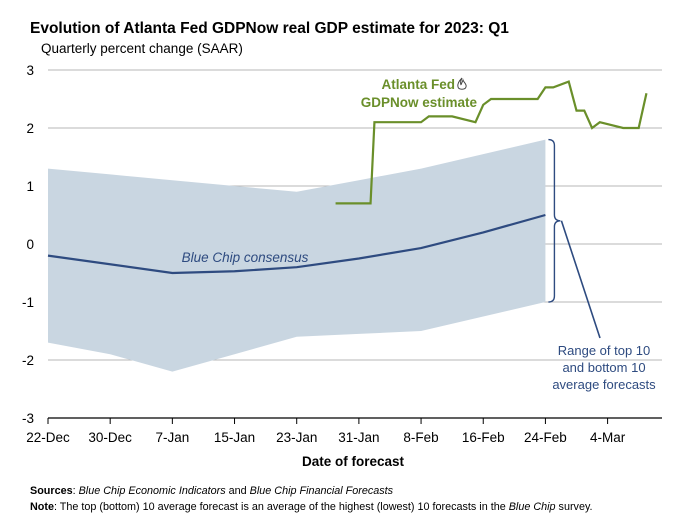  I want to click on y-tick-label: 0, so click(30, 244).